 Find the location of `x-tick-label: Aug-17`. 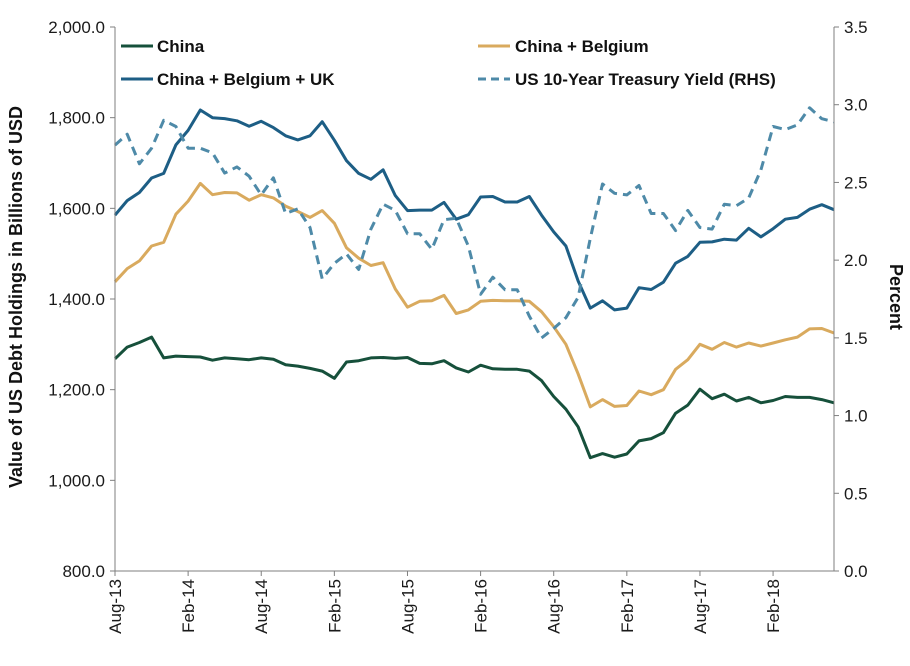

x-tick-label: Aug-17 is located at coordinates (700, 606).